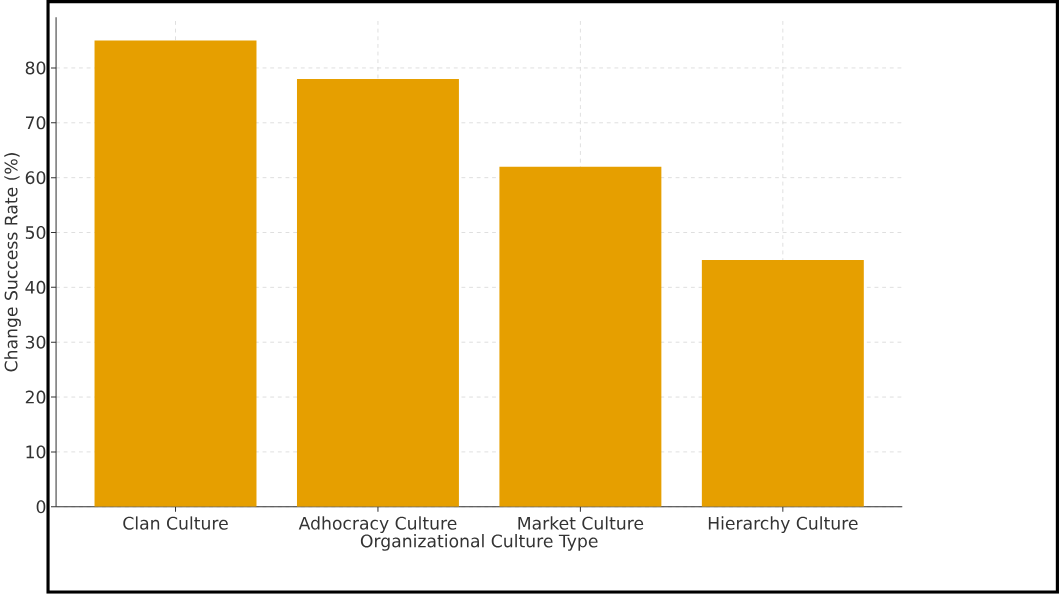  Describe the element at coordinates (41, 507) in the screenshot. I see `y-tick-label: 0` at that location.